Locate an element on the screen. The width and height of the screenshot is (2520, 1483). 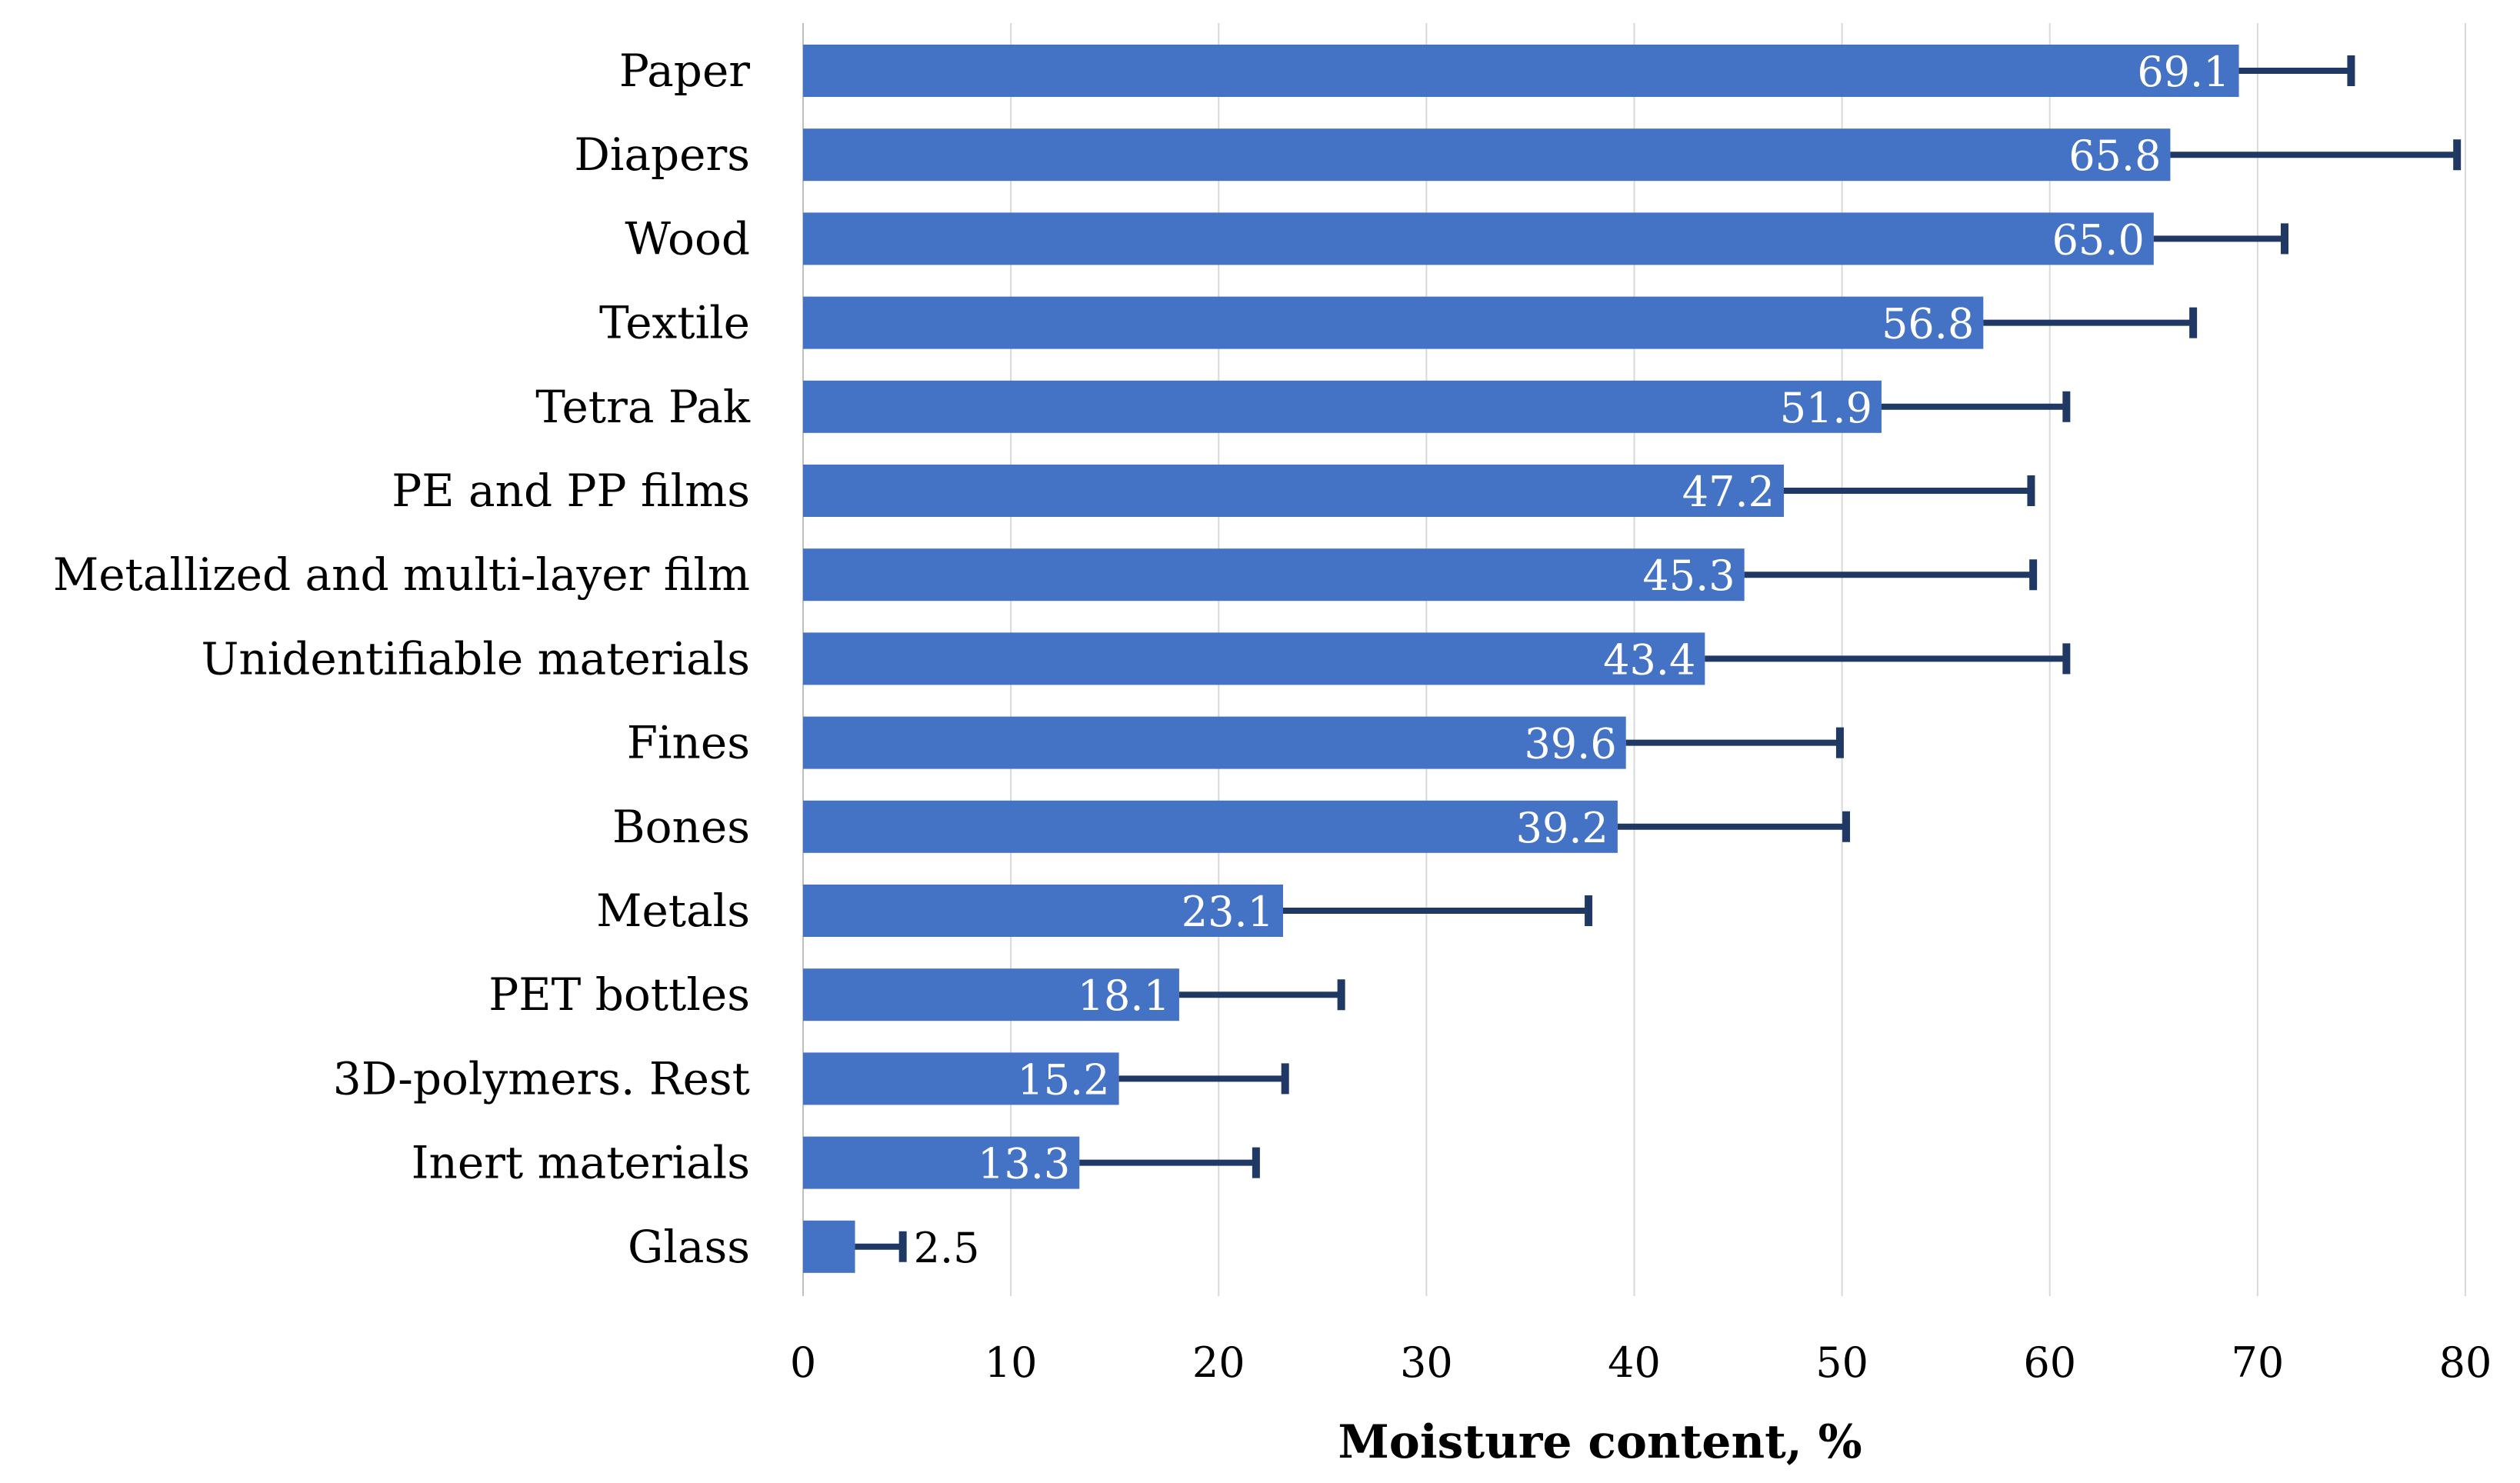
category-label-9: Bones is located at coordinates (681, 827).